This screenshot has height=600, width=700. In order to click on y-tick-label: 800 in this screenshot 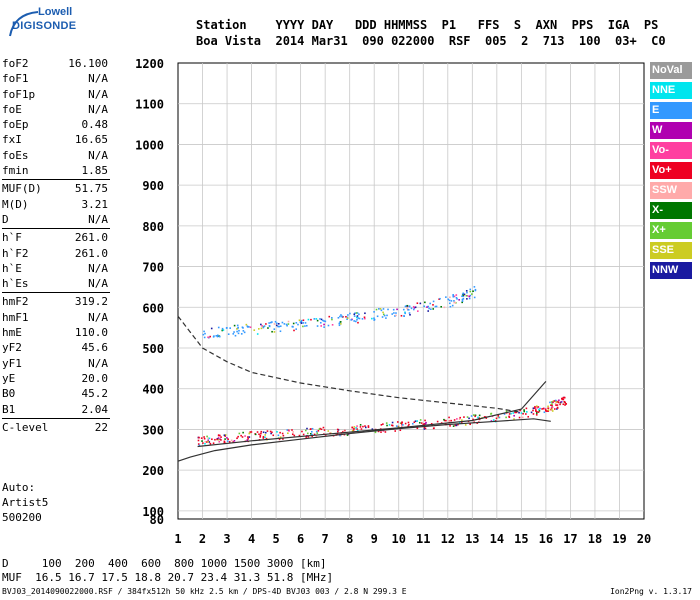, I will do `click(153, 227)`.